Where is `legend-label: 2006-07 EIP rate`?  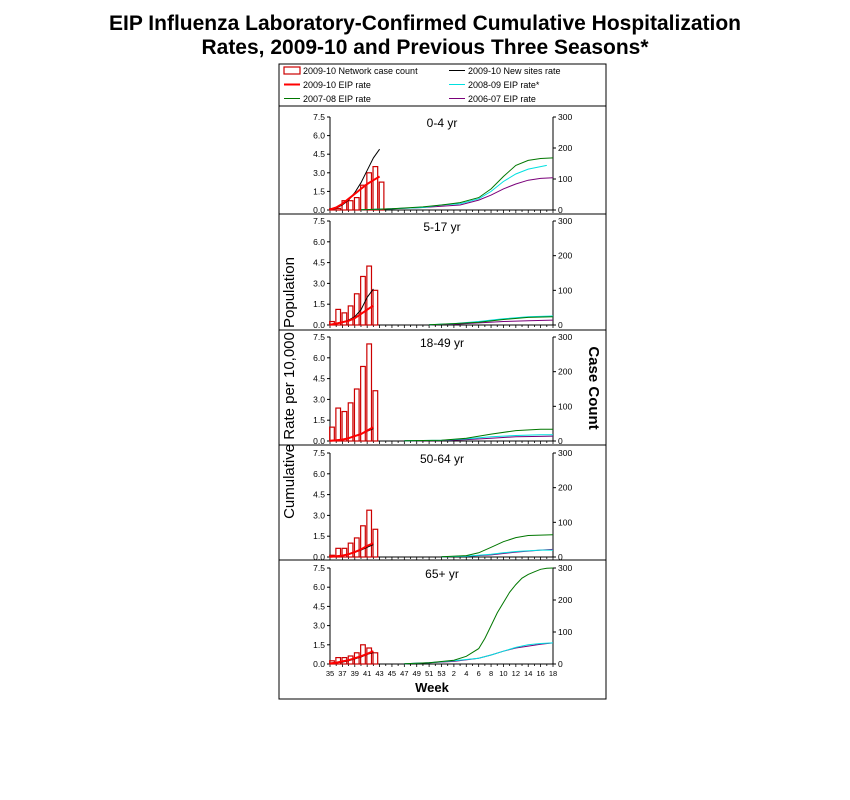
legend-label: 2006-07 EIP rate is located at coordinates (502, 99).